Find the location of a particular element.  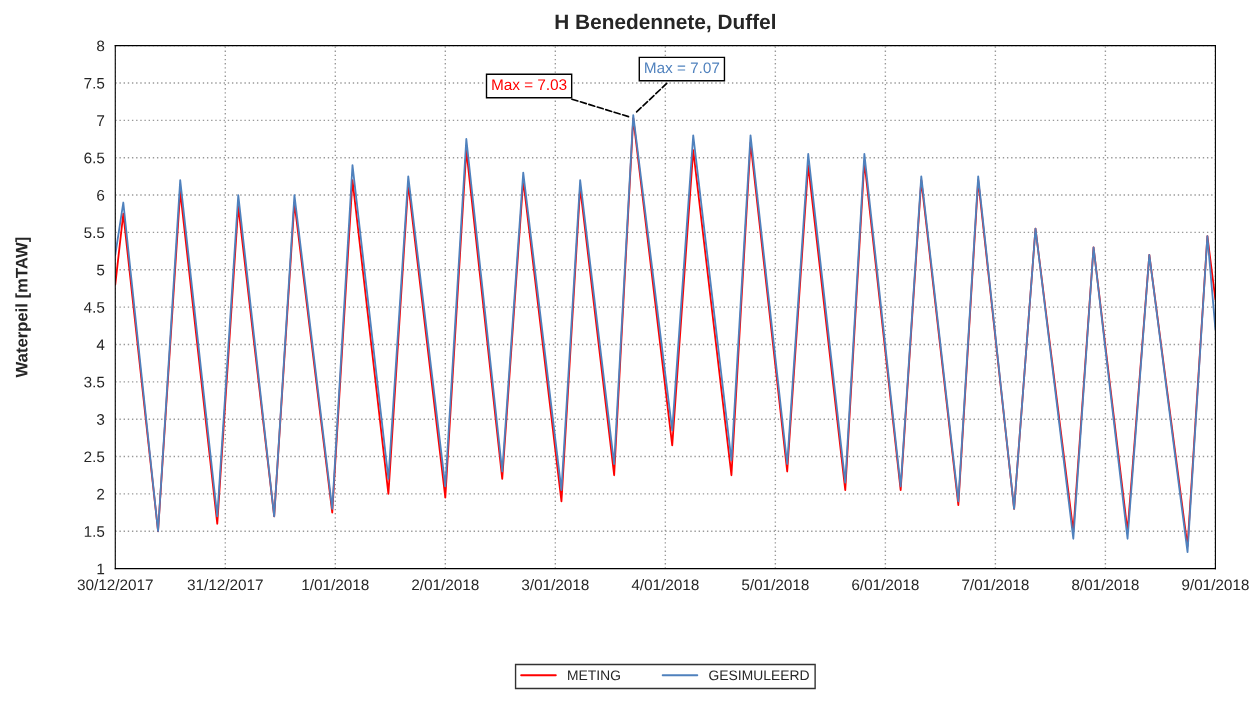

x-tick-label: 8/01/2018 is located at coordinates (1105, 585).